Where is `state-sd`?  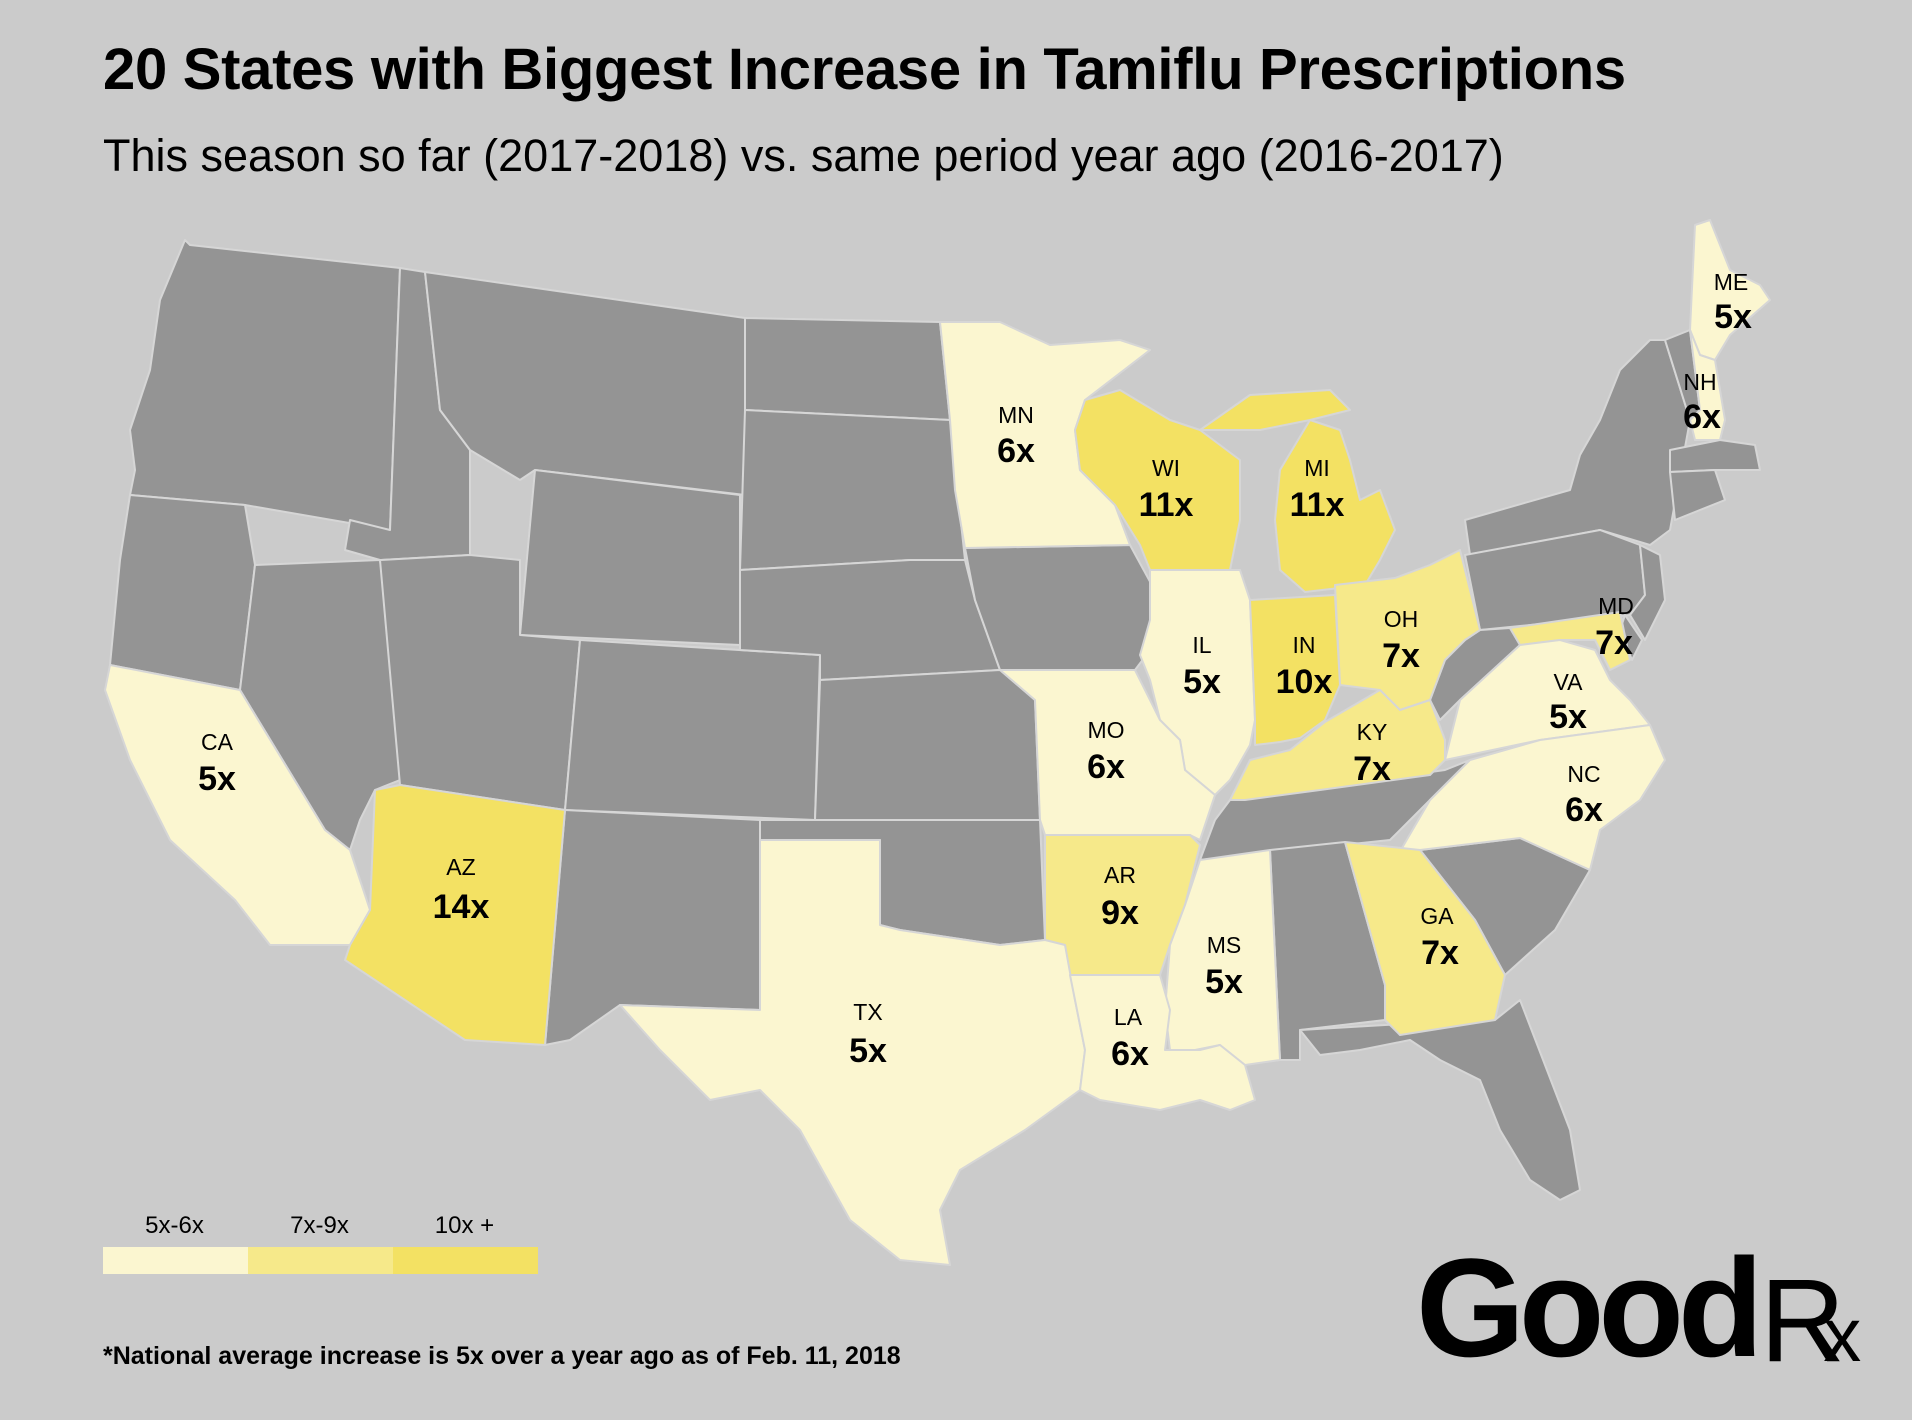 state-sd is located at coordinates (852, 490).